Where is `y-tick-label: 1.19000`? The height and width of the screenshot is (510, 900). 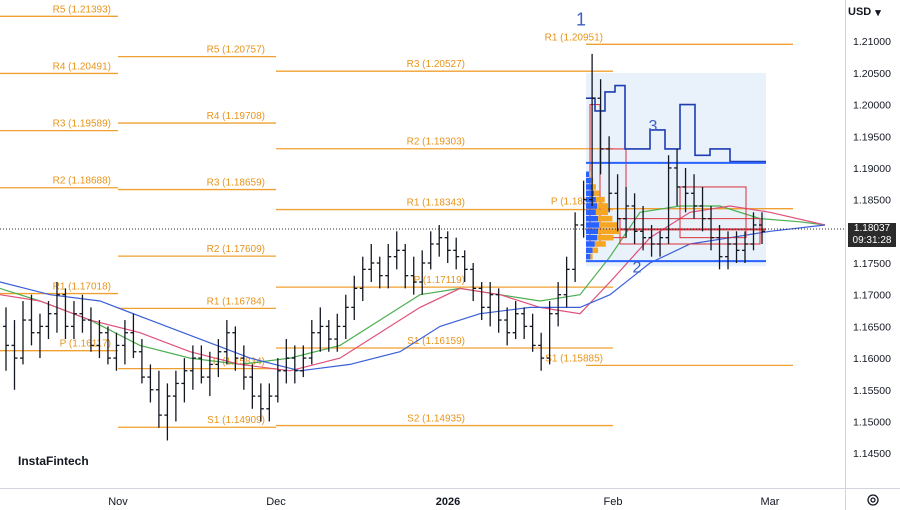
y-tick-label: 1.19000 is located at coordinates (872, 169).